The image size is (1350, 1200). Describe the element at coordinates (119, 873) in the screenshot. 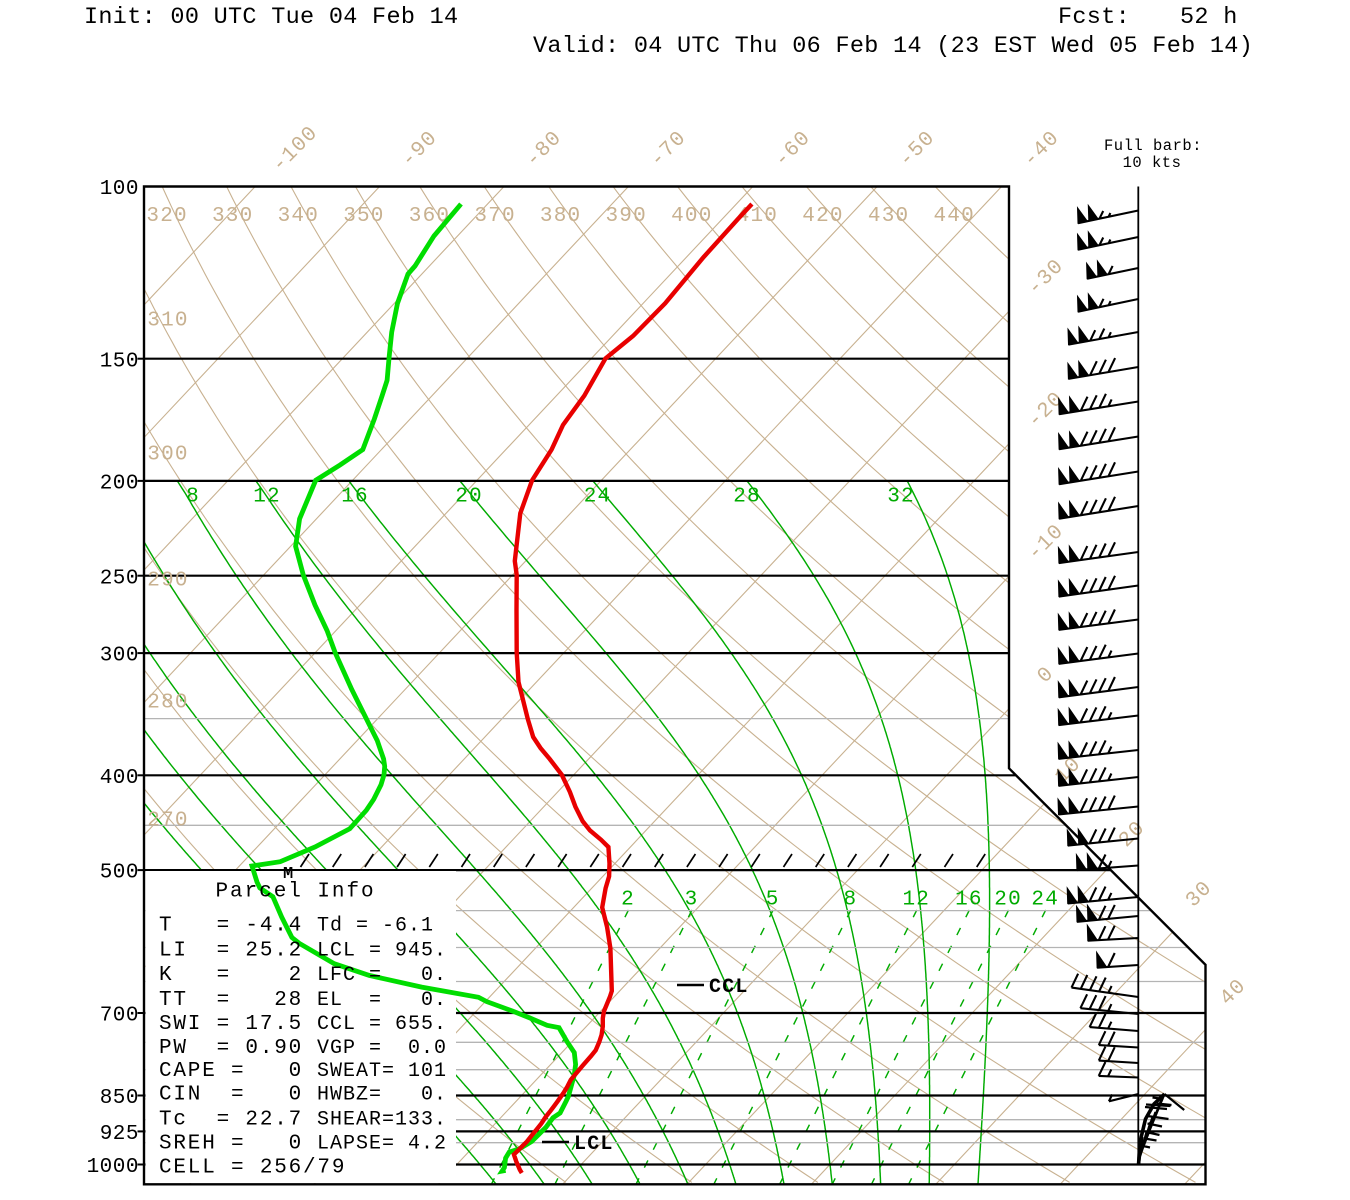

I see `svg-text: 500` at that location.